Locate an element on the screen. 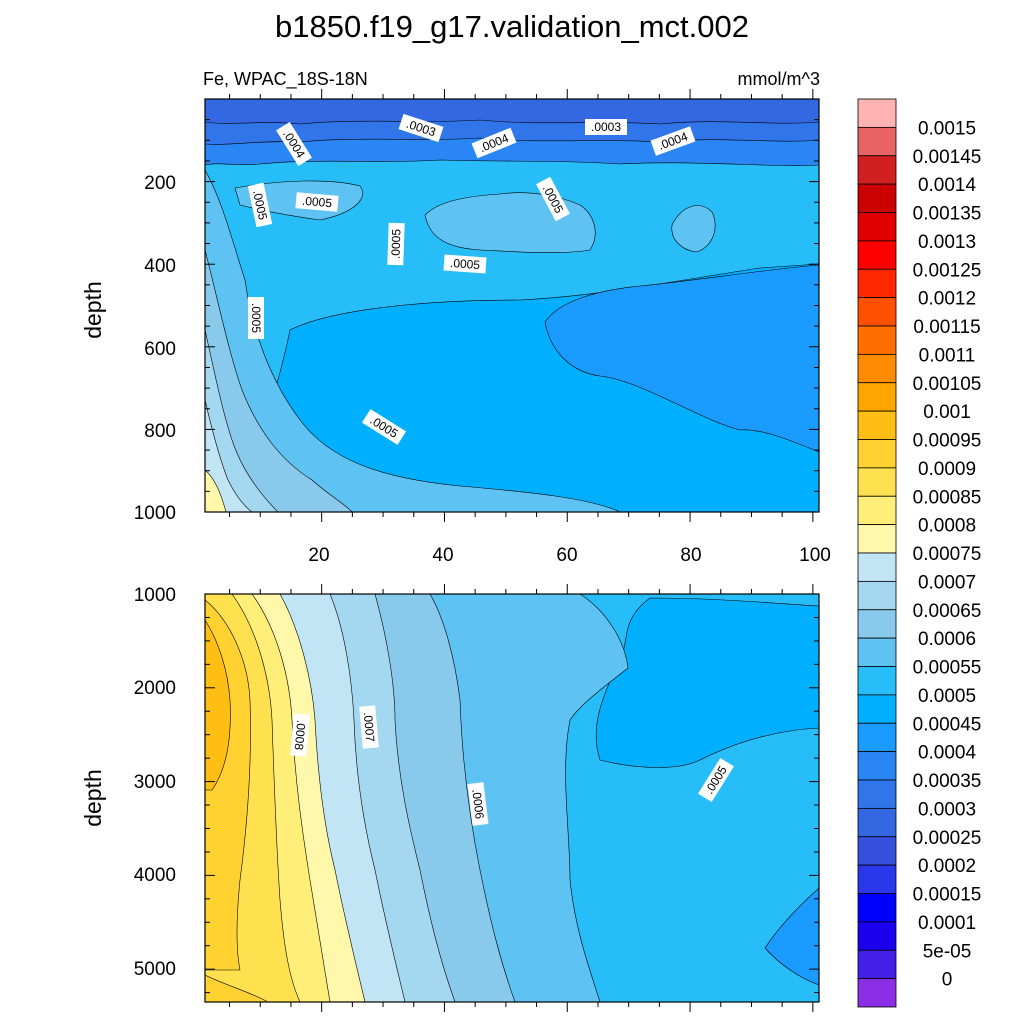 The width and height of the screenshot is (1024, 1024). lower-y-tick-label: 4000 is located at coordinates (155, 875).